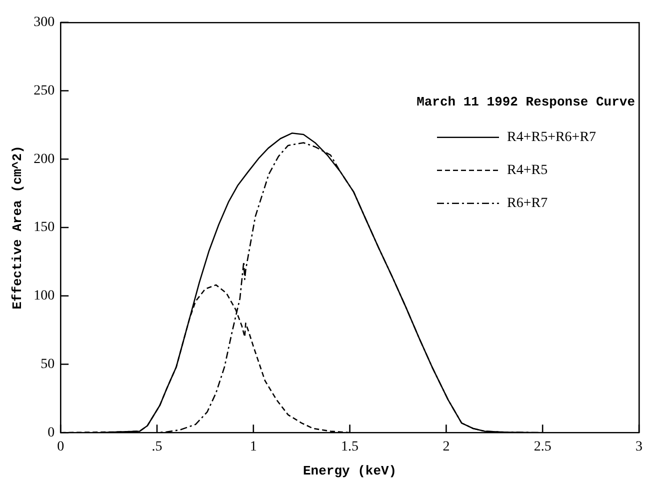 This screenshot has height=489, width=663. I want to click on x-tick-label: 1.5, so click(350, 447).